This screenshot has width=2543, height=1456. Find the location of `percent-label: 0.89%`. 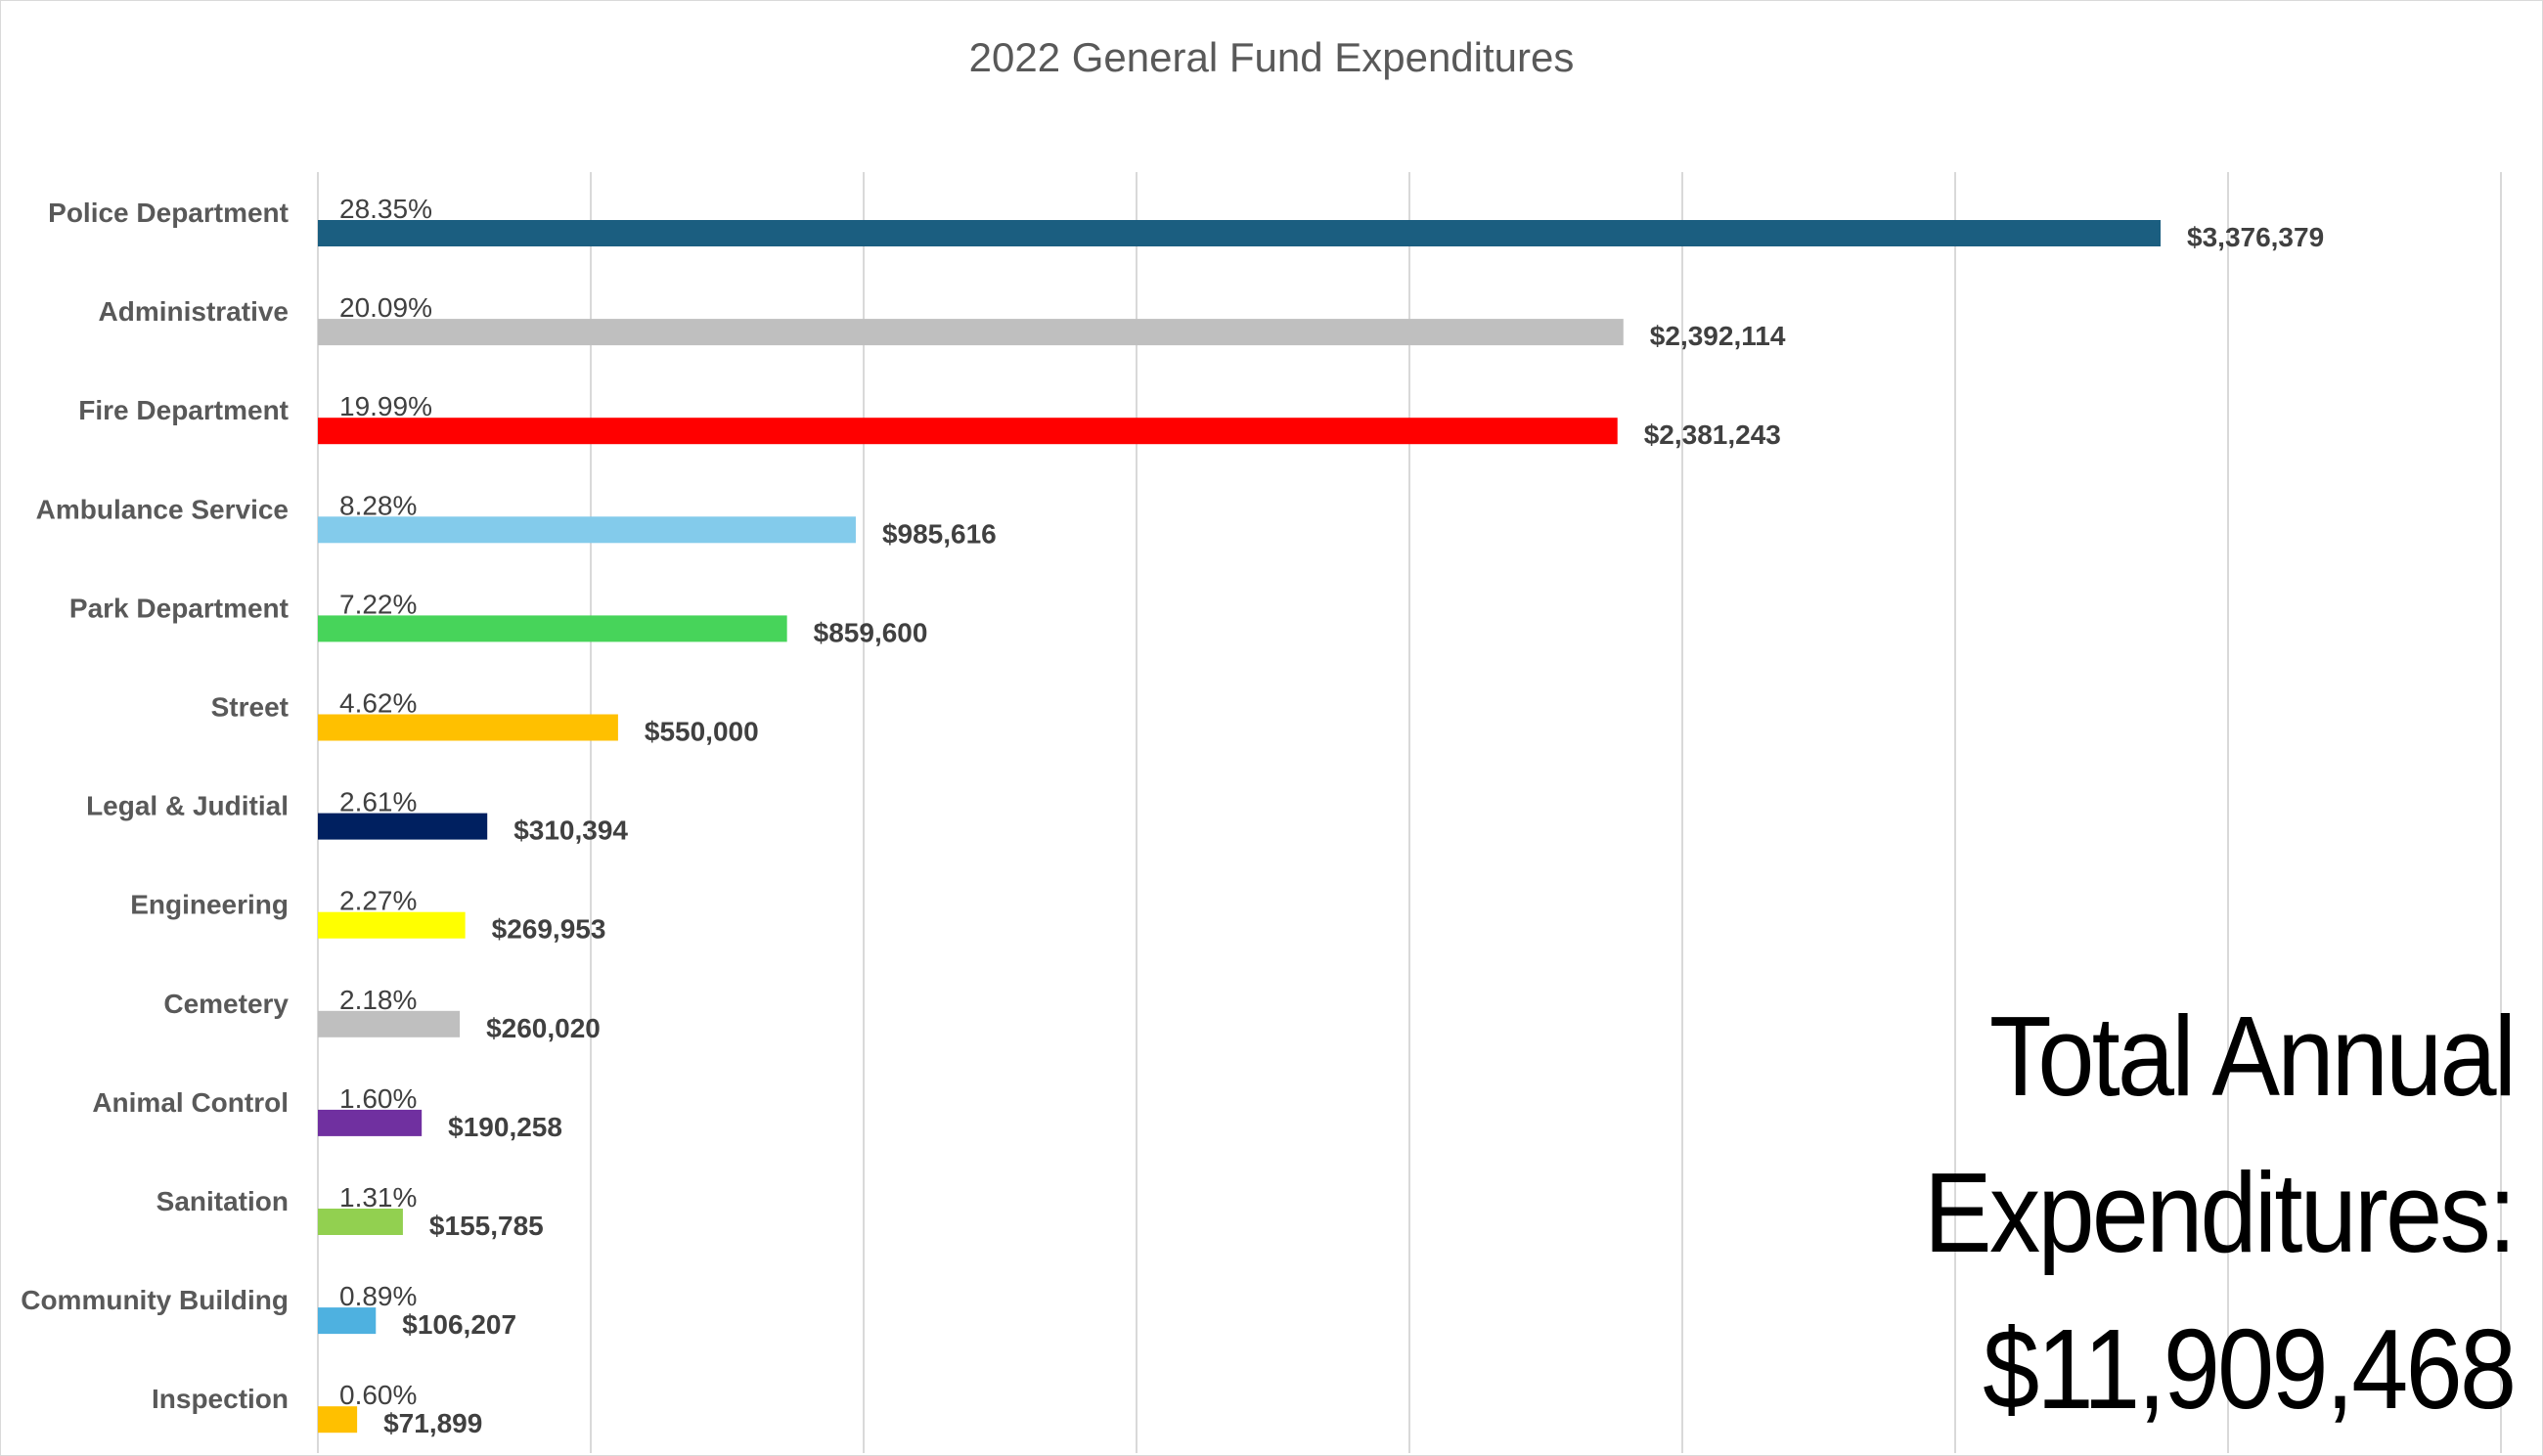

percent-label: 0.89% is located at coordinates (378, 1296).